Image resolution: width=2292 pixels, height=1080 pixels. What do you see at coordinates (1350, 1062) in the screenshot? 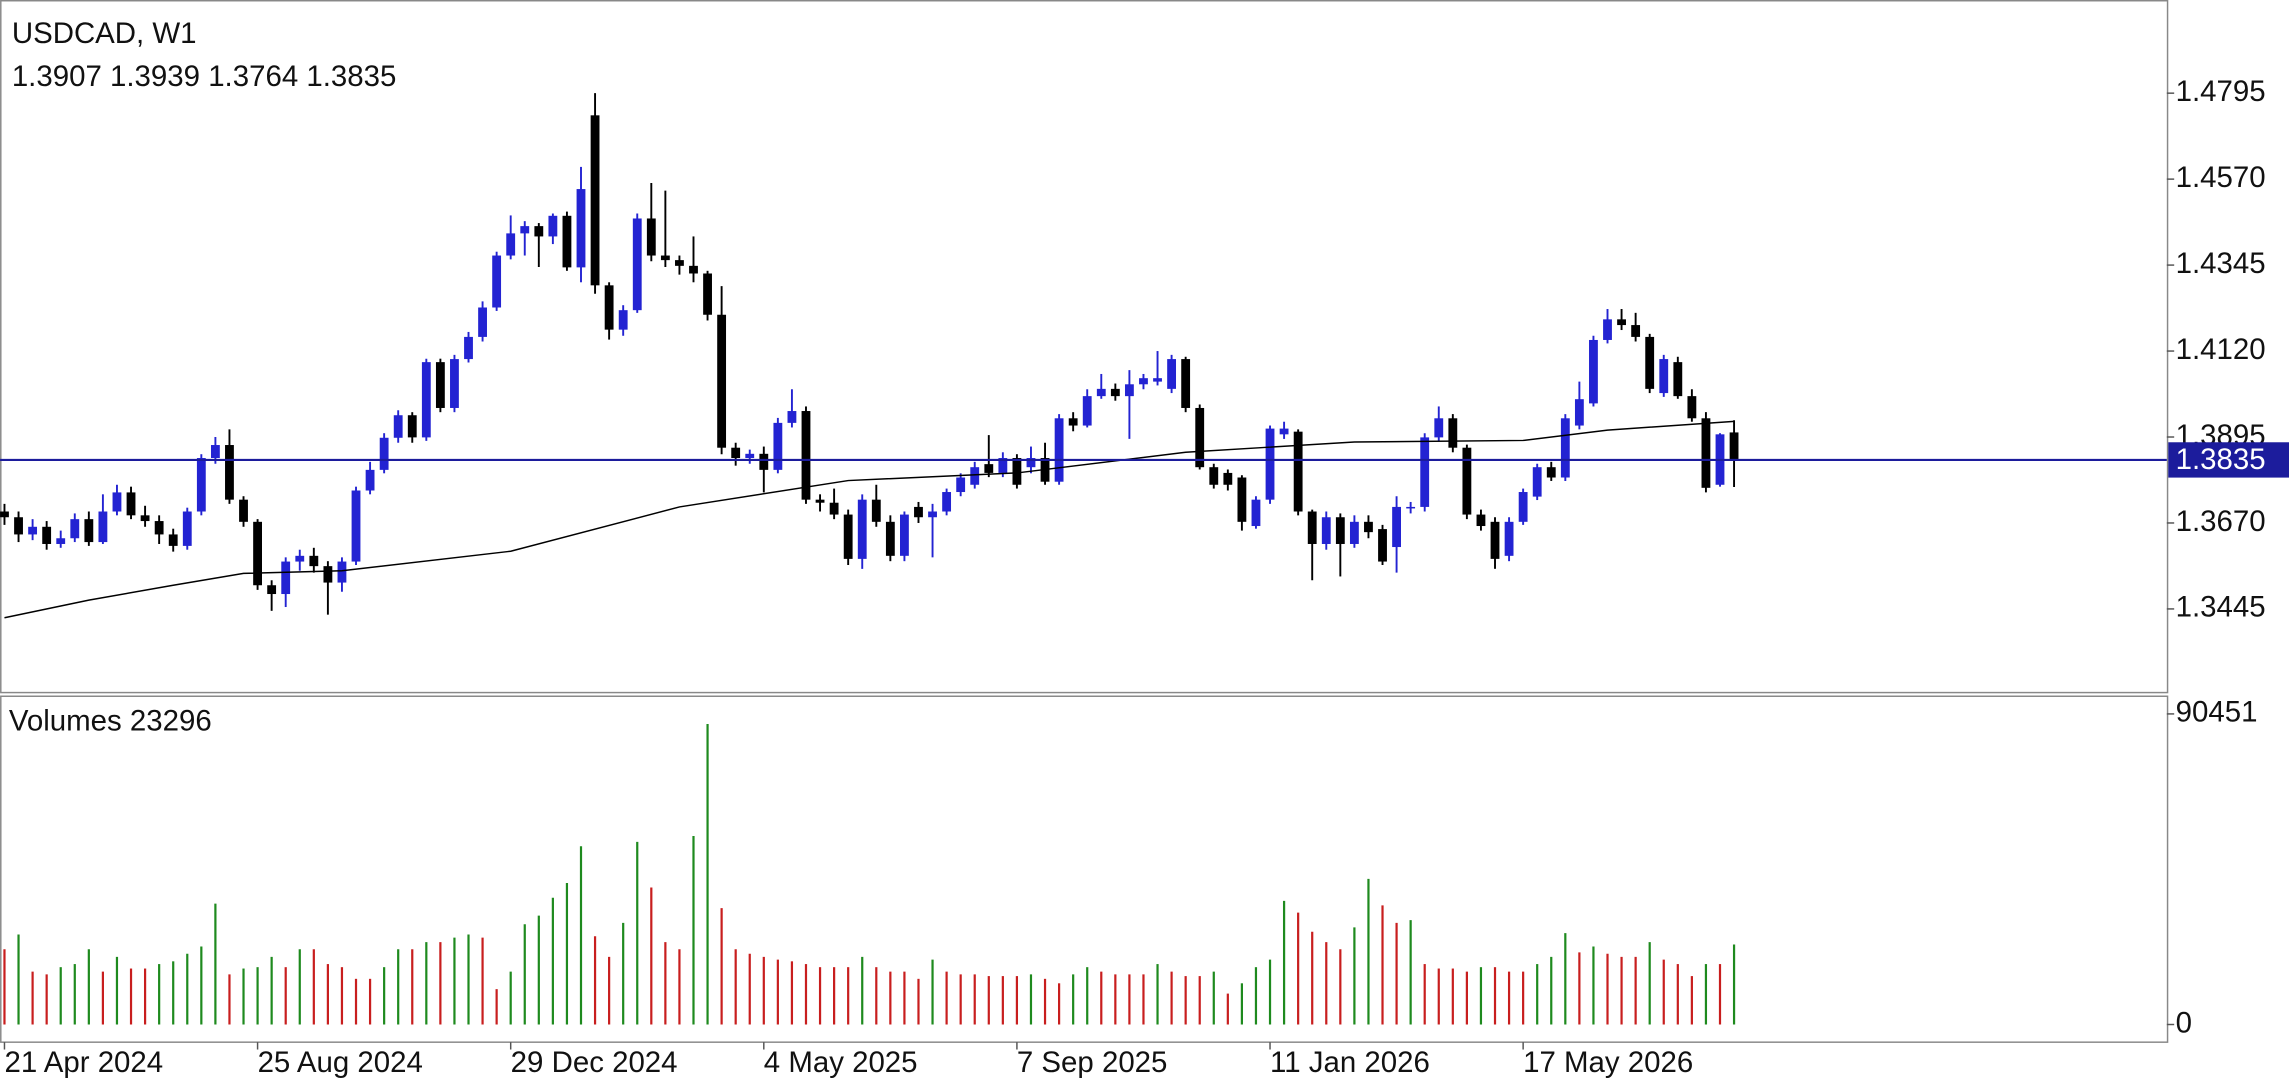
I see `x-tick-label: 11 Jan 2026` at bounding box center [1350, 1062].